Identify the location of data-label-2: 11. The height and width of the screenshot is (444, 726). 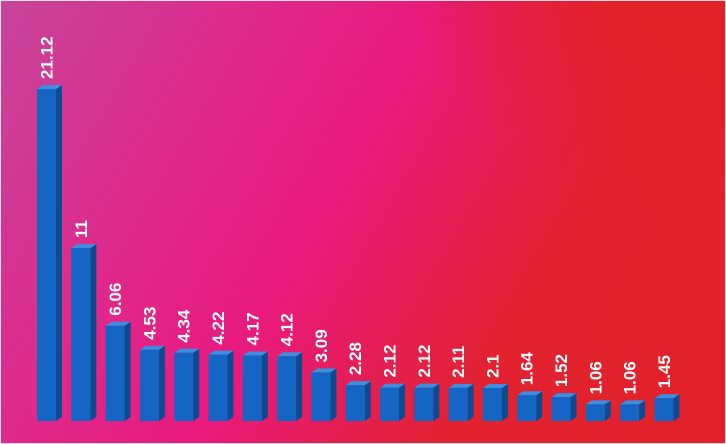
(81, 229).